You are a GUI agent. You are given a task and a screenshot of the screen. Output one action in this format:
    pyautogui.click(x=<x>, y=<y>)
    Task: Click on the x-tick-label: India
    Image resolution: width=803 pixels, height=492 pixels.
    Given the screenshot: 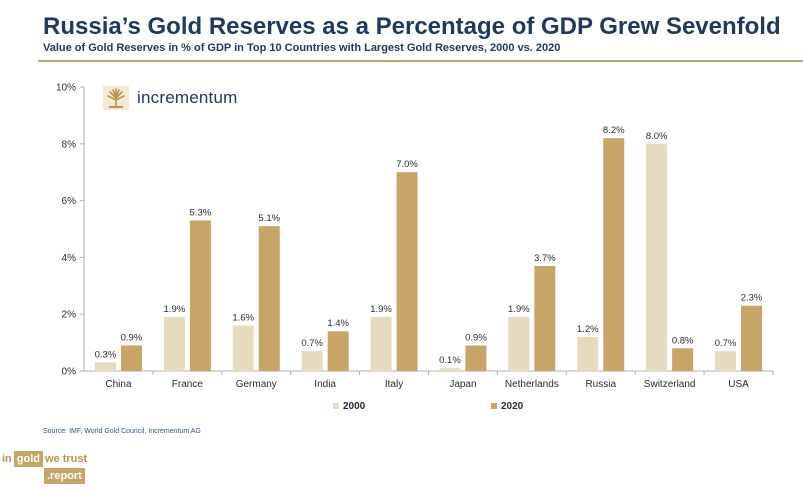 What is the action you would take?
    pyautogui.click(x=325, y=384)
    